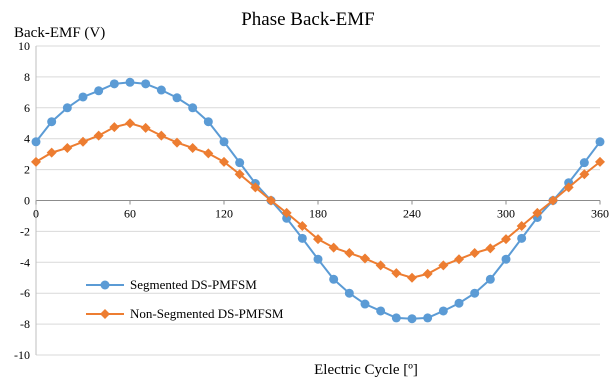 The width and height of the screenshot is (609, 380). What do you see at coordinates (25, 231) in the screenshot?
I see `y-tick-label: -2` at bounding box center [25, 231].